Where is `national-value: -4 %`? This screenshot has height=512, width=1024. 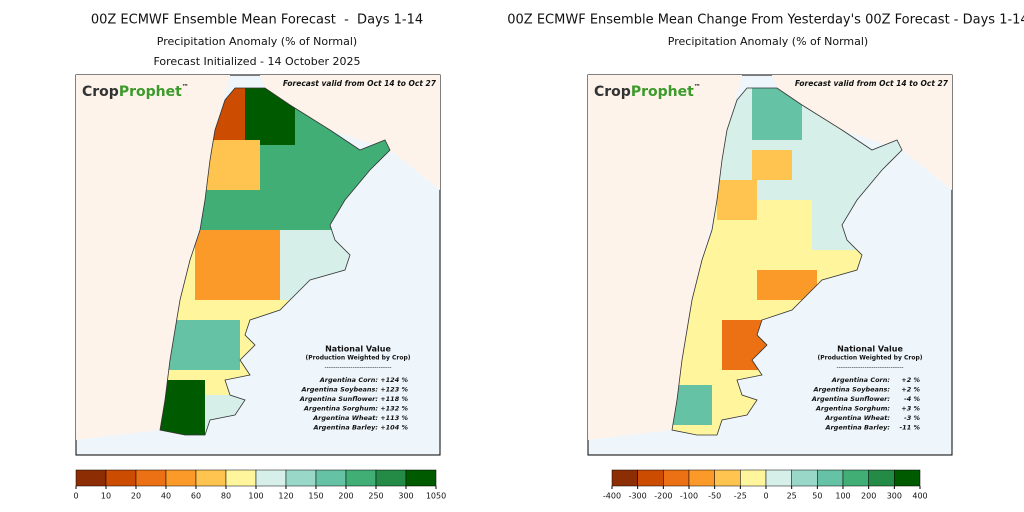 national-value: -4 % is located at coordinates (912, 399).